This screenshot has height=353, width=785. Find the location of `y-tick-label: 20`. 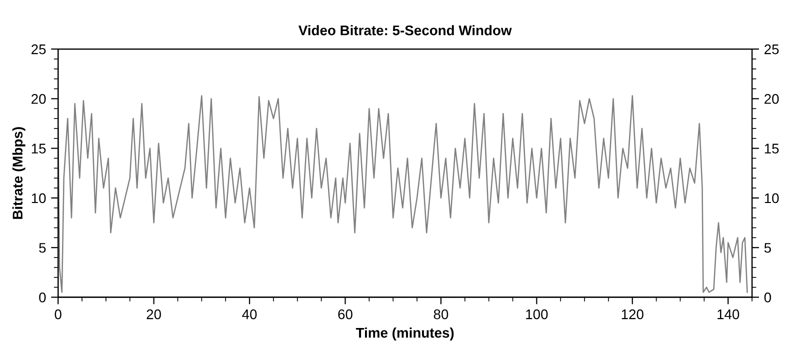

y-tick-label: 20 is located at coordinates (39, 99).